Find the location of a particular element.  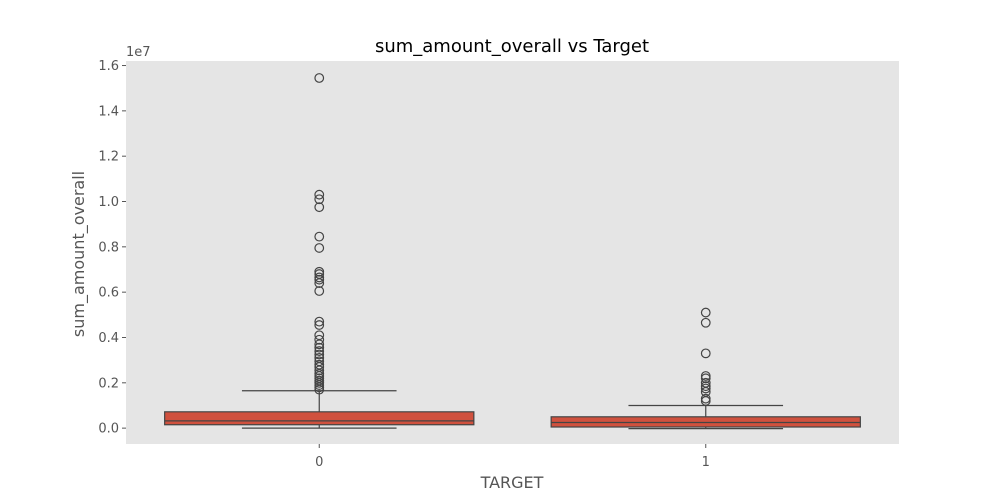

x-tick-label: 1 is located at coordinates (706, 462).